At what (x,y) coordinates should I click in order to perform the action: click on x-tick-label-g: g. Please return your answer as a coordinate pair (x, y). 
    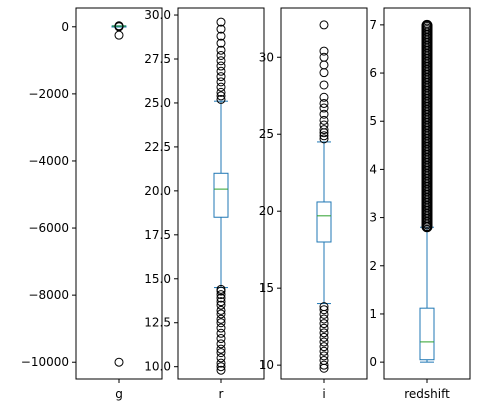
    Looking at the image, I should click on (119, 394).